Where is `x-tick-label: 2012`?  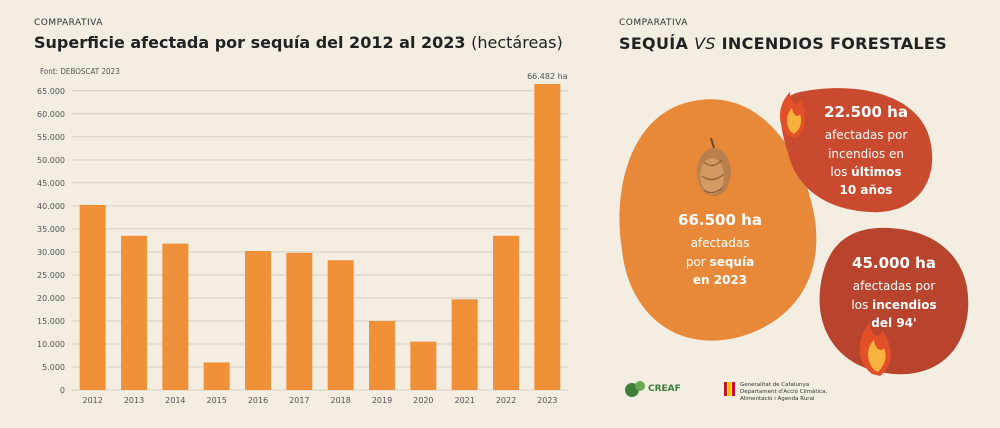 x-tick-label: 2012 is located at coordinates (92, 400).